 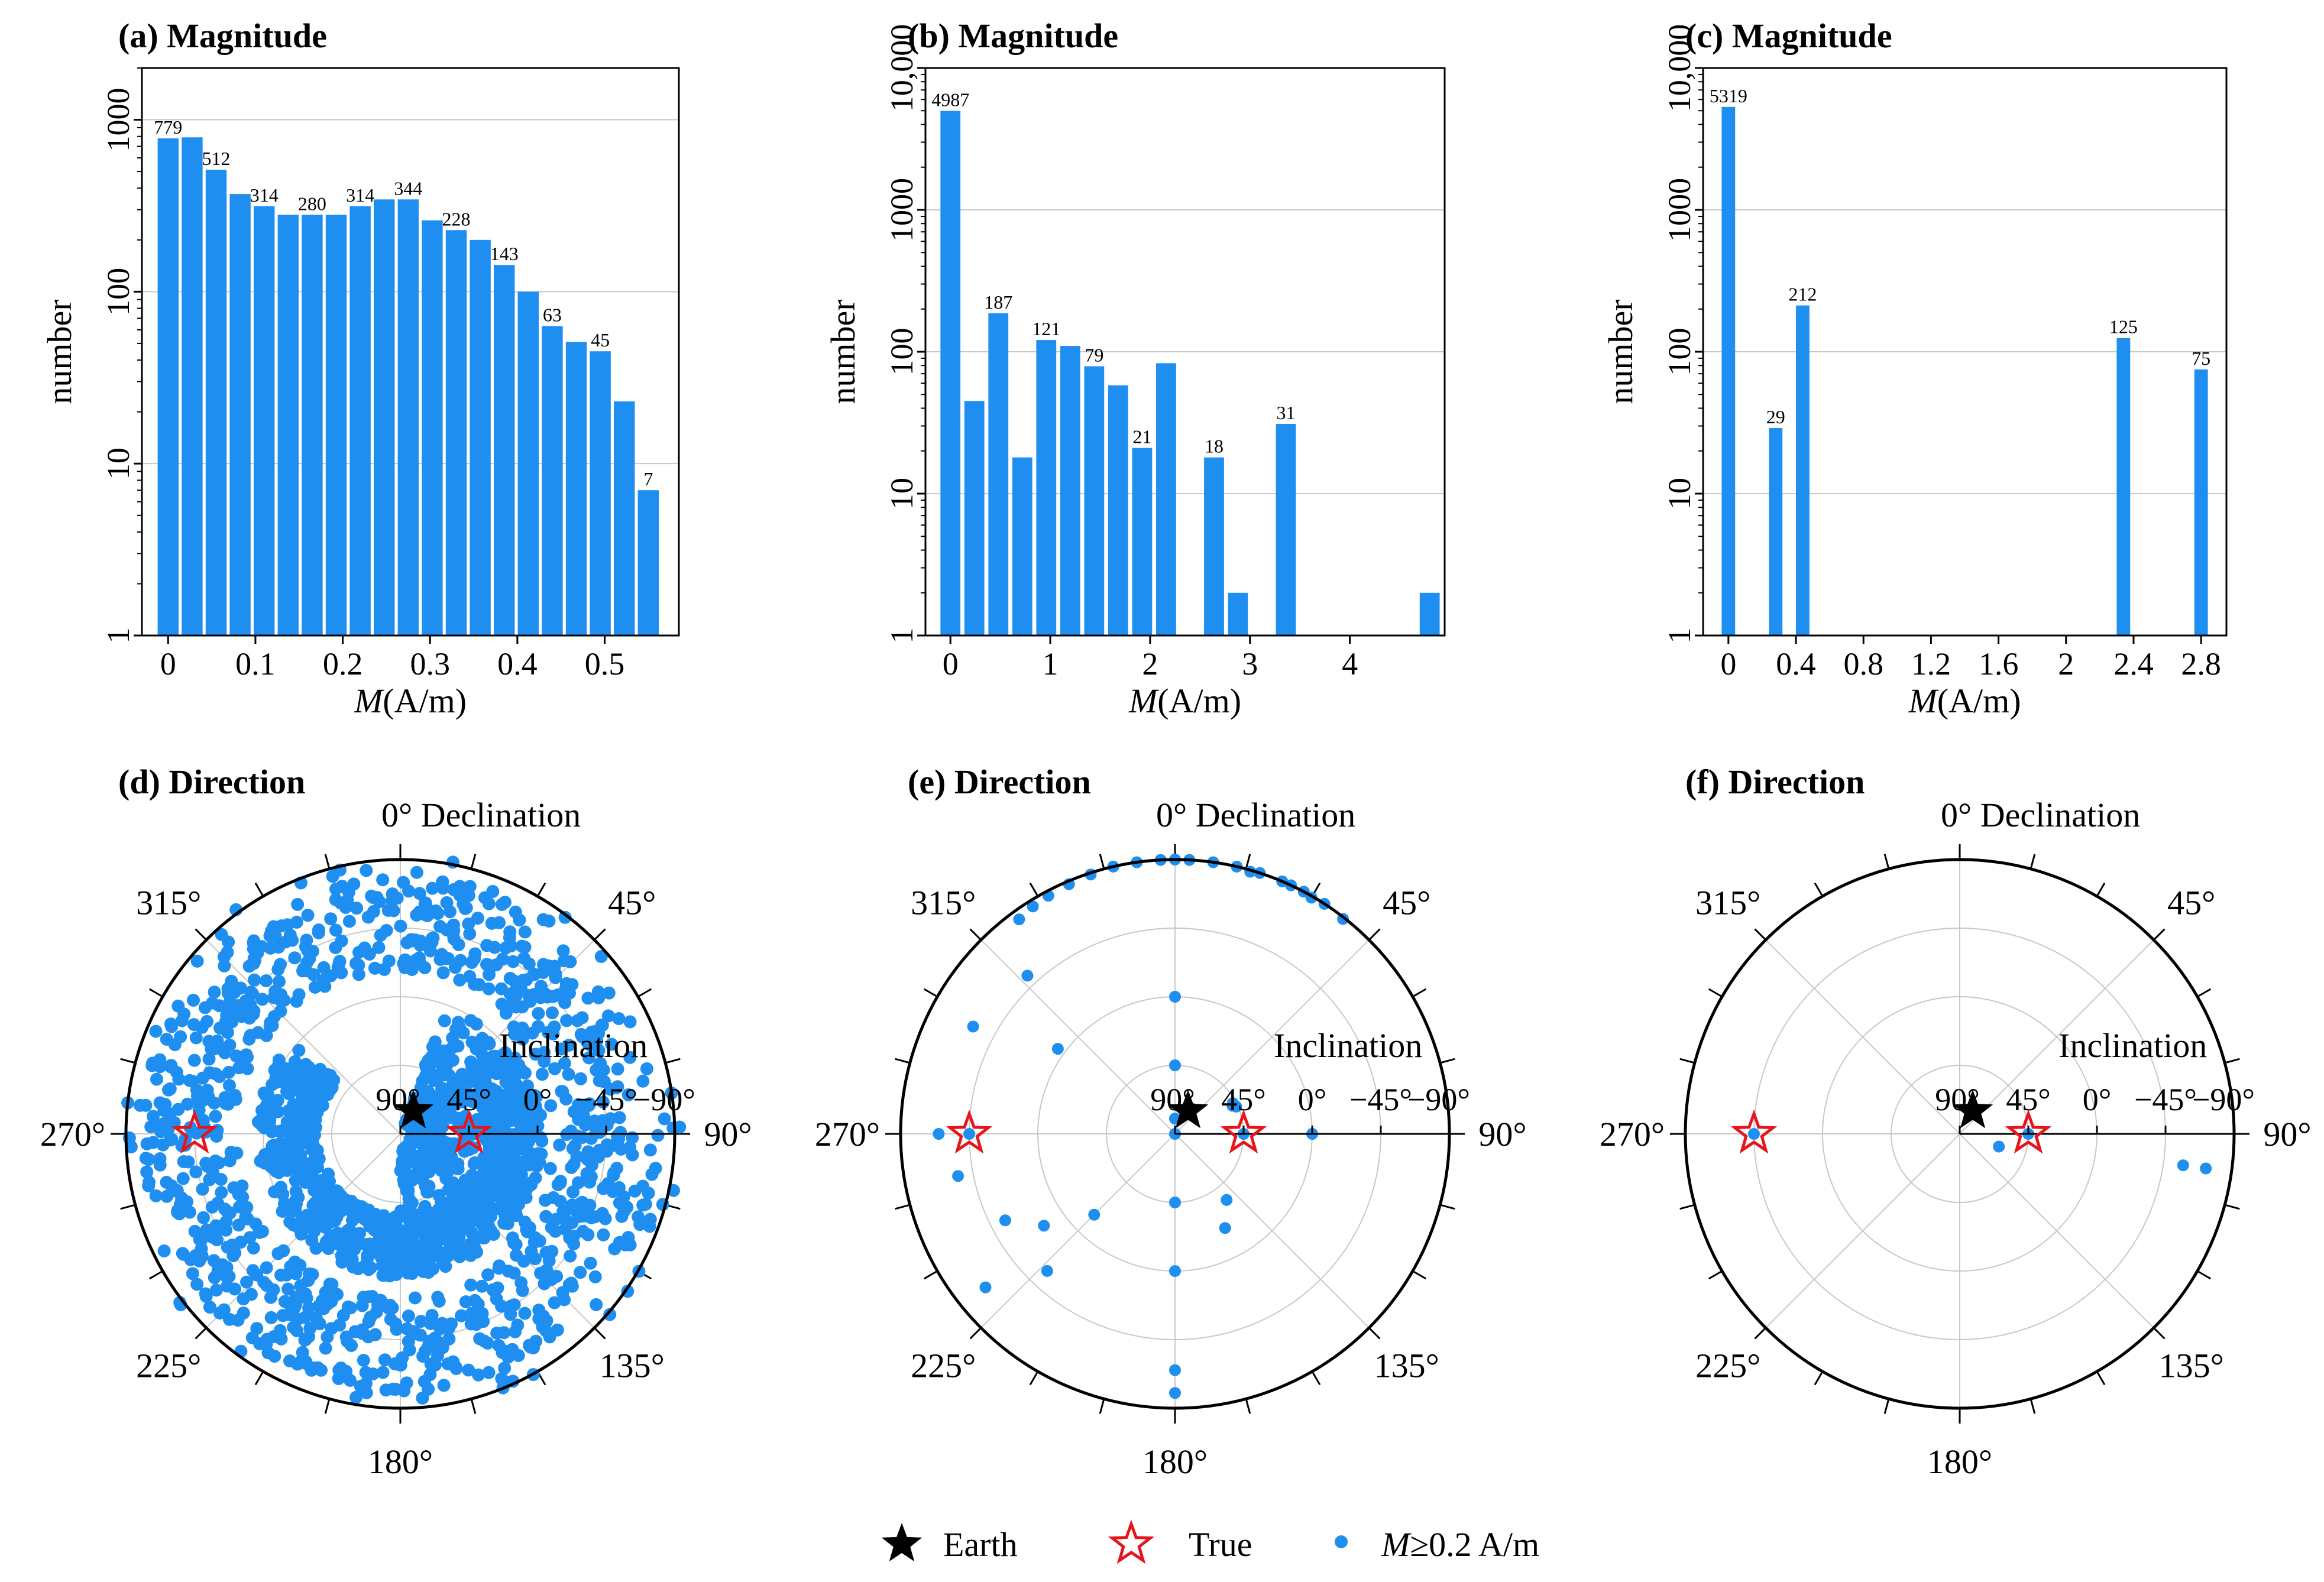 I want to click on bar-value-label: 125, so click(x=2123, y=327).